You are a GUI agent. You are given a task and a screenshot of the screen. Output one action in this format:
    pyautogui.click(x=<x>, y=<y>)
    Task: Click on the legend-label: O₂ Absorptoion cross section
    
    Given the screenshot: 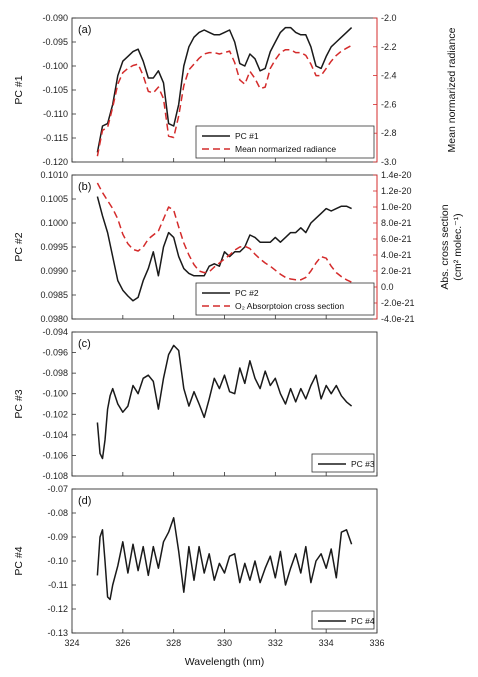 What is the action you would take?
    pyautogui.click(x=289, y=306)
    